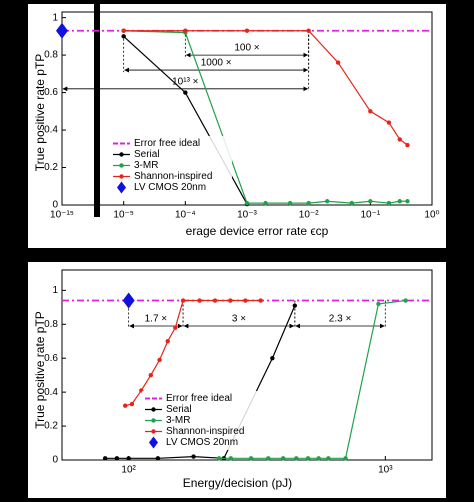  What do you see at coordinates (128, 470) in the screenshot?
I see `x-tick-label: 10²` at bounding box center [128, 470].